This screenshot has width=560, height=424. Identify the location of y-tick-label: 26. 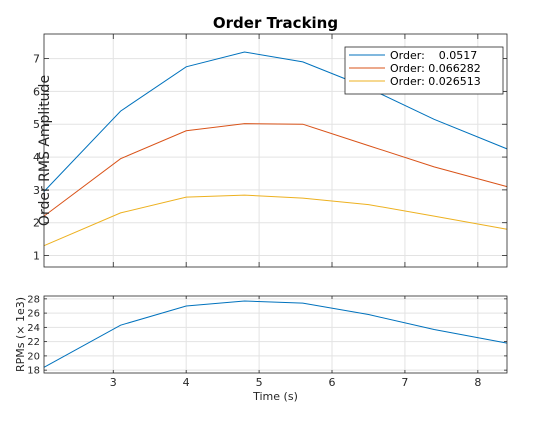
(33, 314).